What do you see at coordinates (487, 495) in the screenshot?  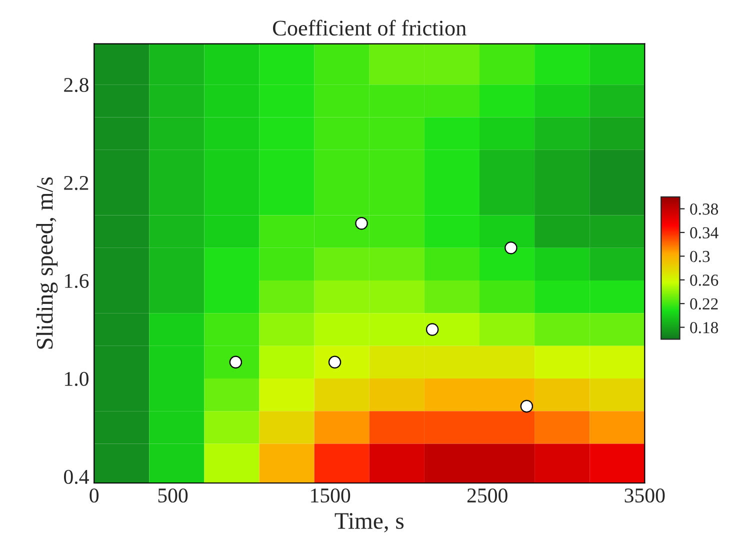 I see `x-tick-label: 2500` at bounding box center [487, 495].